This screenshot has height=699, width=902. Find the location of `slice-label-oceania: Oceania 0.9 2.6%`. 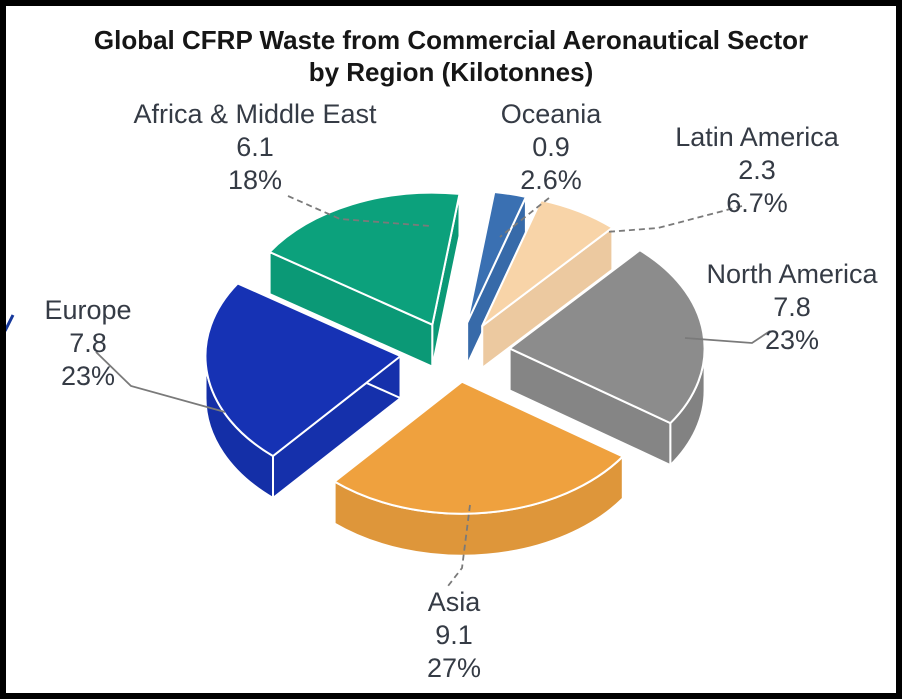

slice-label-oceania: Oceania 0.9 2.6% is located at coordinates (551, 147).